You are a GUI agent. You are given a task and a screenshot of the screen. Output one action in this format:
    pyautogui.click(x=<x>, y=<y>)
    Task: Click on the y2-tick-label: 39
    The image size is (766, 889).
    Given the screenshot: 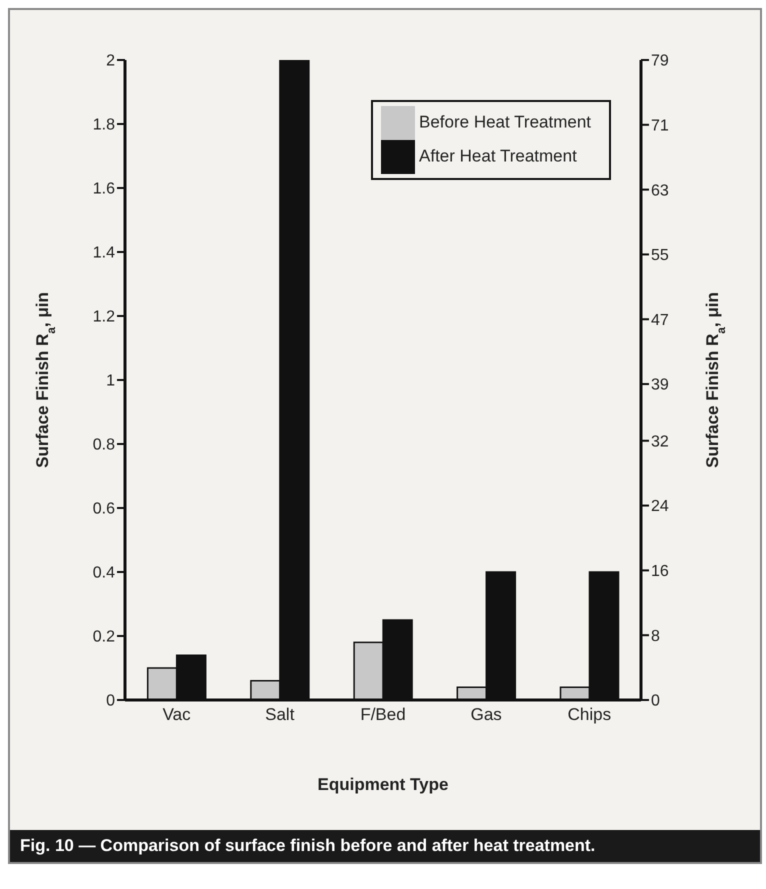 What is the action you would take?
    pyautogui.click(x=660, y=385)
    